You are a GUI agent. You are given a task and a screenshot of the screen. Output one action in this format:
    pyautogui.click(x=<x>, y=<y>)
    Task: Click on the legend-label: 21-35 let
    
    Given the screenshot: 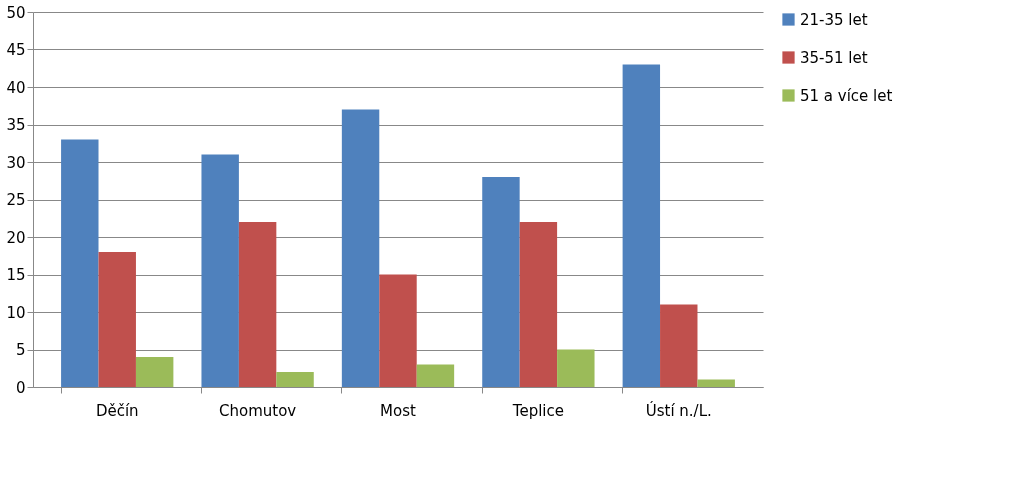 What is the action you would take?
    pyautogui.click(x=834, y=19)
    